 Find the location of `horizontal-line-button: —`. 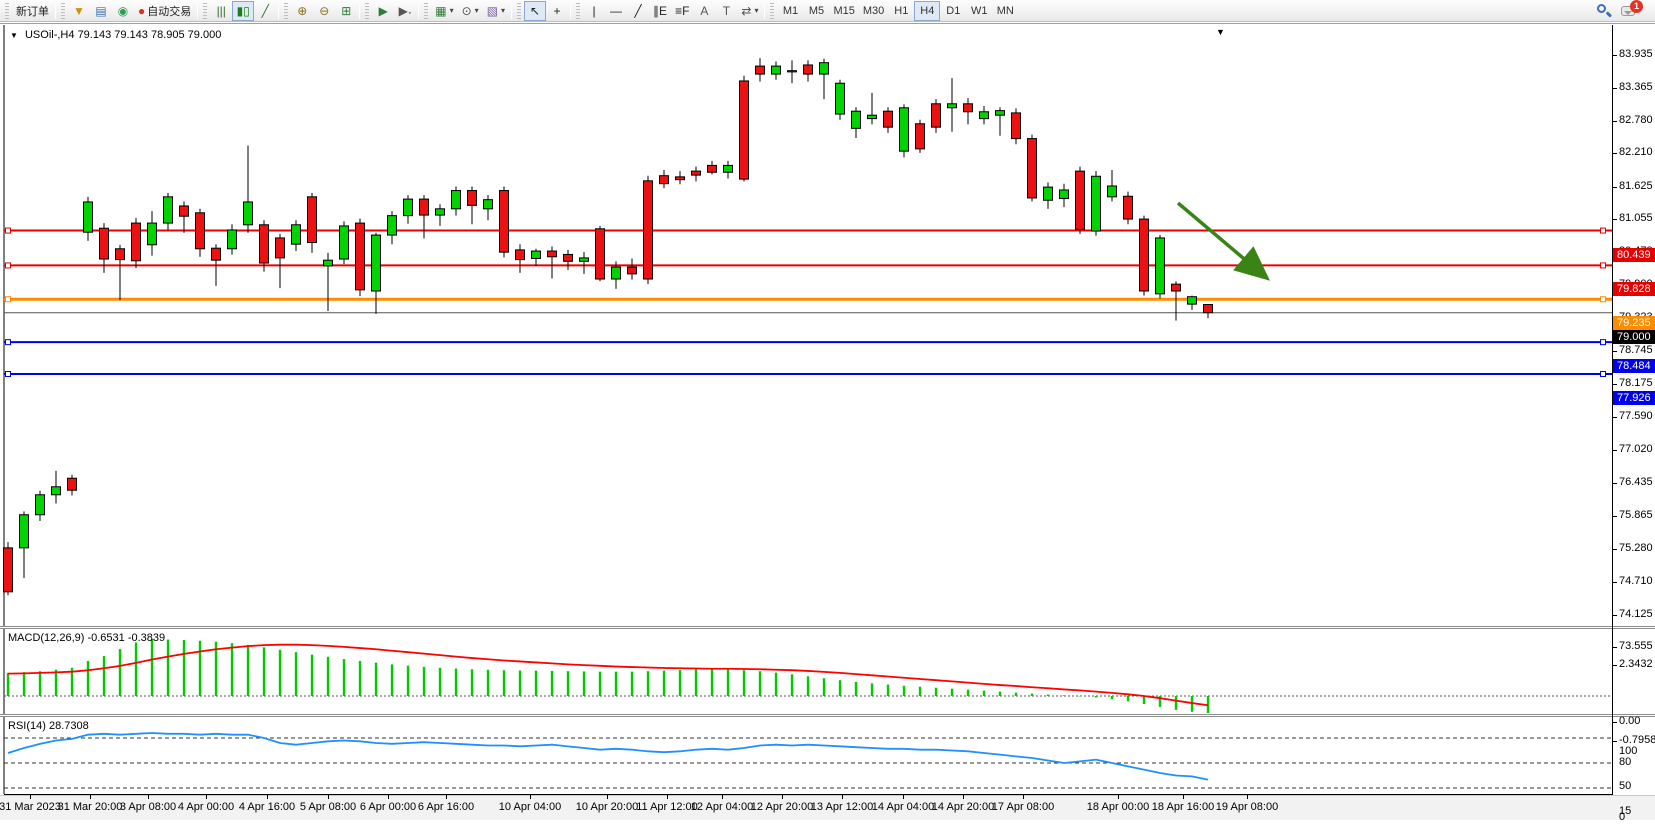

horizontal-line-button: — is located at coordinates (616, 11).